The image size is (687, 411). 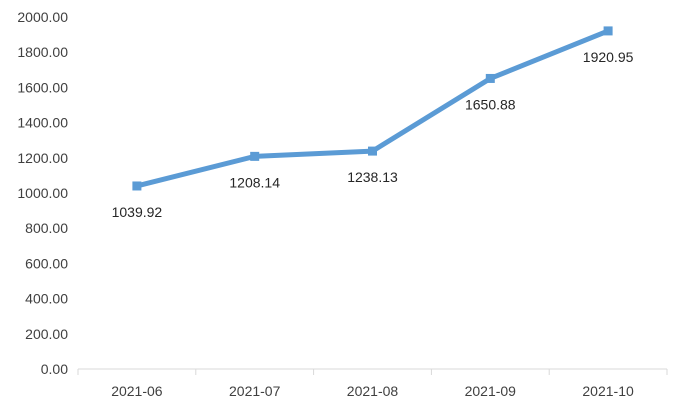 I want to click on x-axis-tick-labels: 2021-06 2021-07 2021-08 2021-09 2021-10, so click(x=372, y=391).